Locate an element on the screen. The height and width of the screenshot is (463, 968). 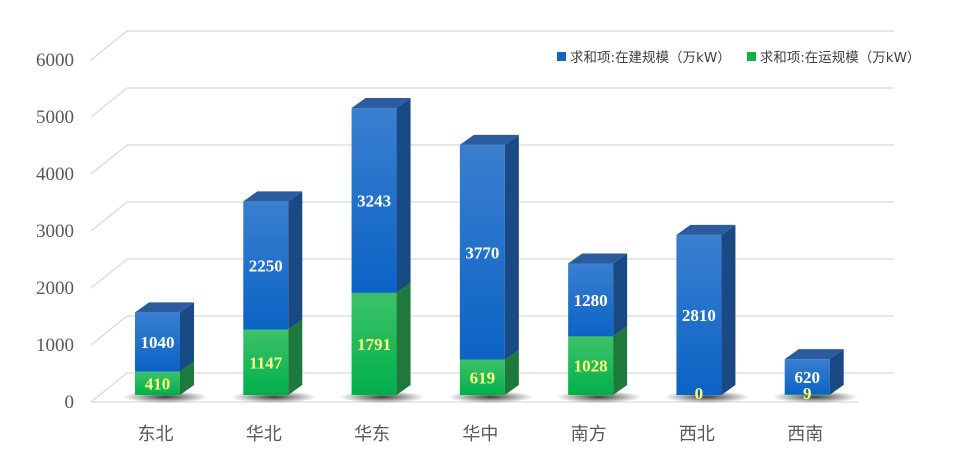
data-label: 619 is located at coordinates (483, 377).